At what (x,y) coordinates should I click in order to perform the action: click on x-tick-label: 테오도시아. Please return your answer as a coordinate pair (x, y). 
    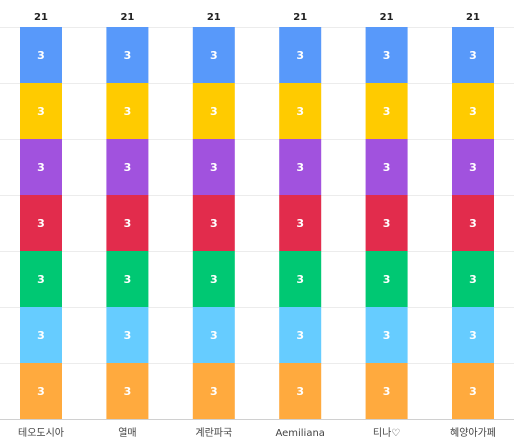
    Looking at the image, I should click on (41, 433).